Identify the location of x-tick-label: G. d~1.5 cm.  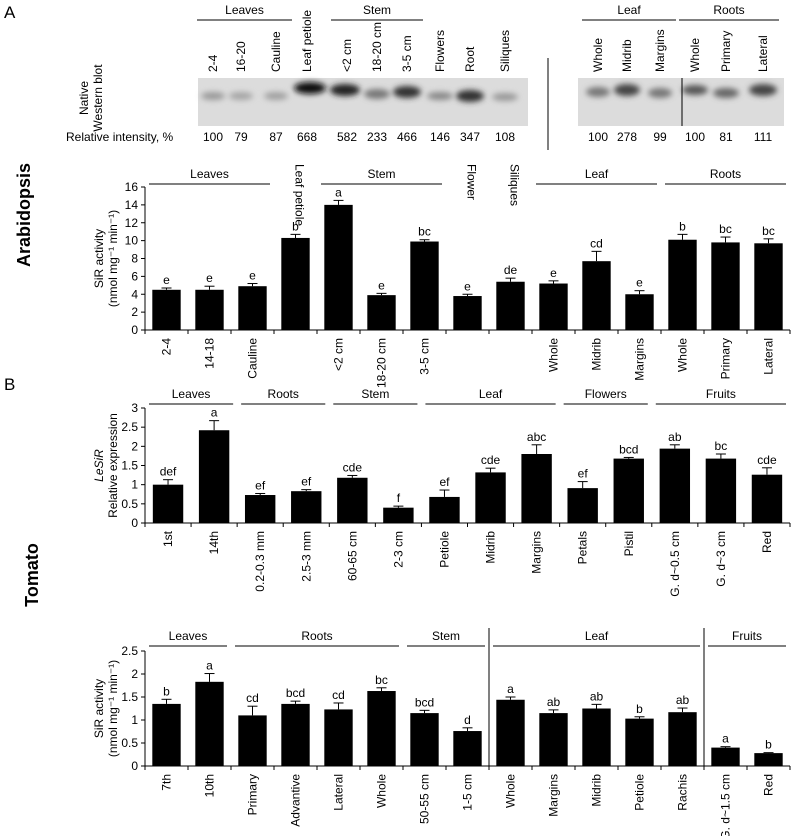
(726, 805).